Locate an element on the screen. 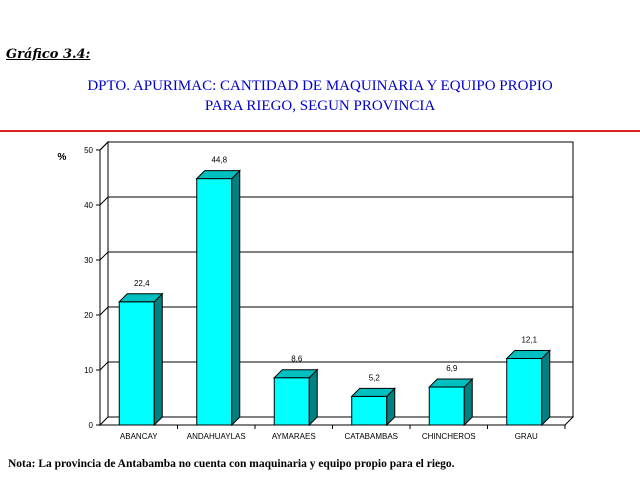 The height and width of the screenshot is (480, 640). x-tick-label: CHINCHEROS is located at coordinates (449, 436).